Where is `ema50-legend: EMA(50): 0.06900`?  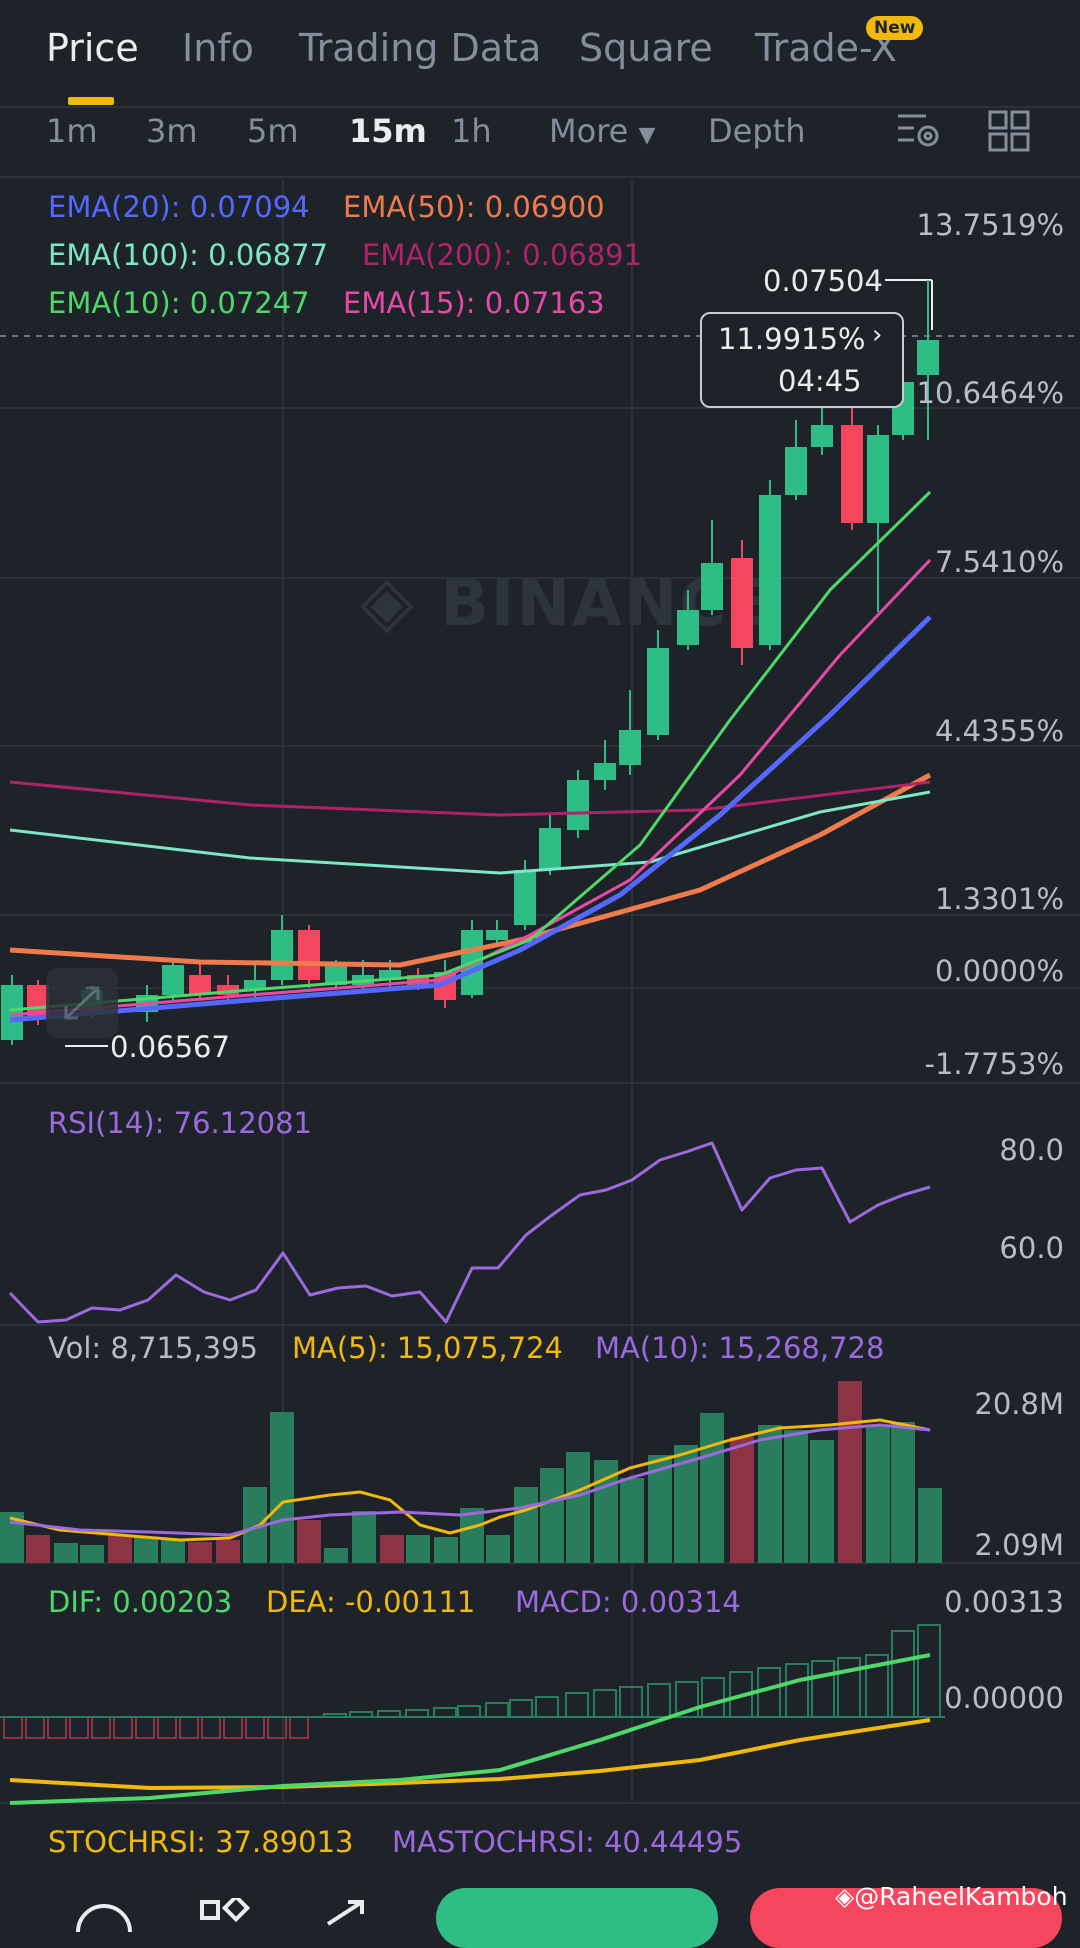 ema50-legend: EMA(50): 0.06900 is located at coordinates (474, 207).